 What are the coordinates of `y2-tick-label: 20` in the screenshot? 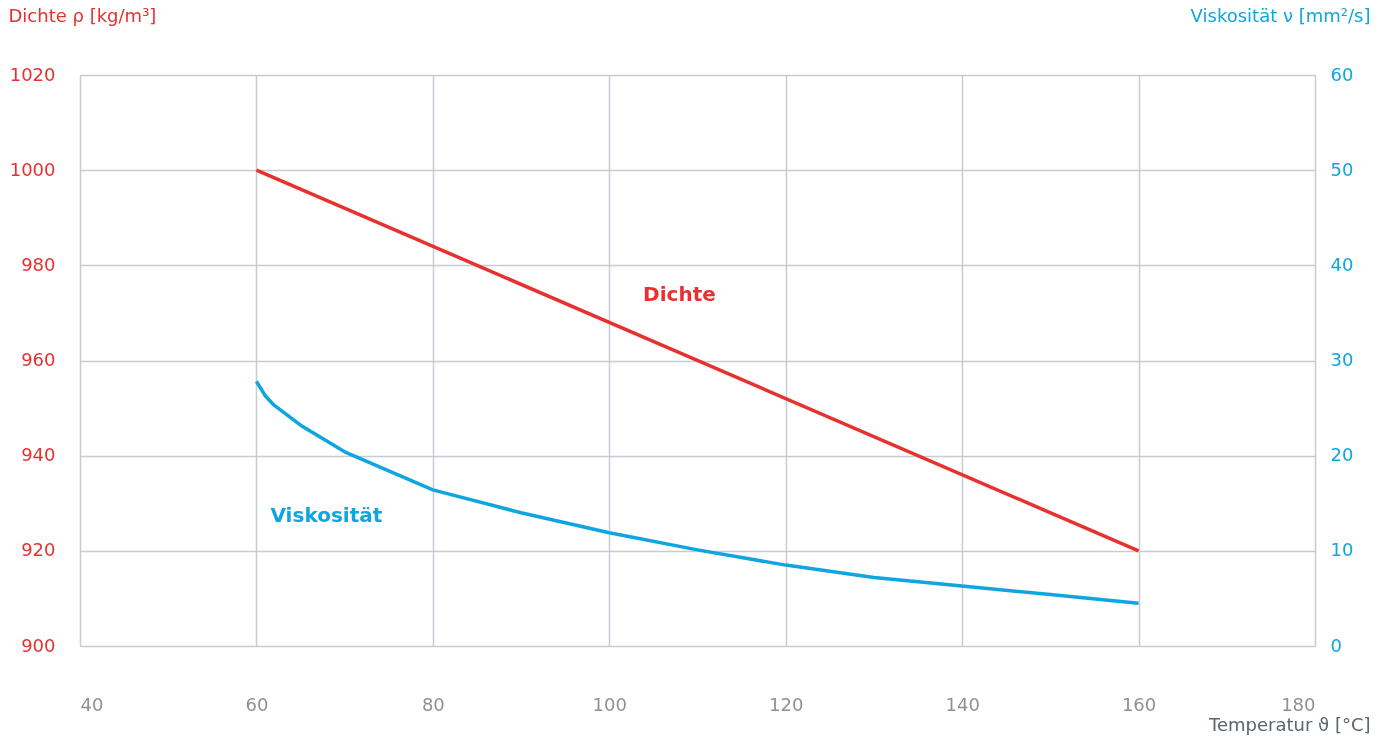 It's located at (1342, 455).